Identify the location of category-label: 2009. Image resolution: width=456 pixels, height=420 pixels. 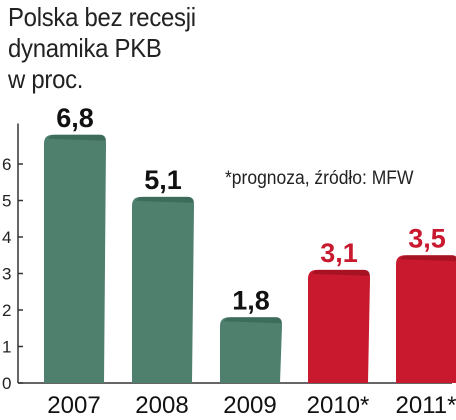
(249, 405).